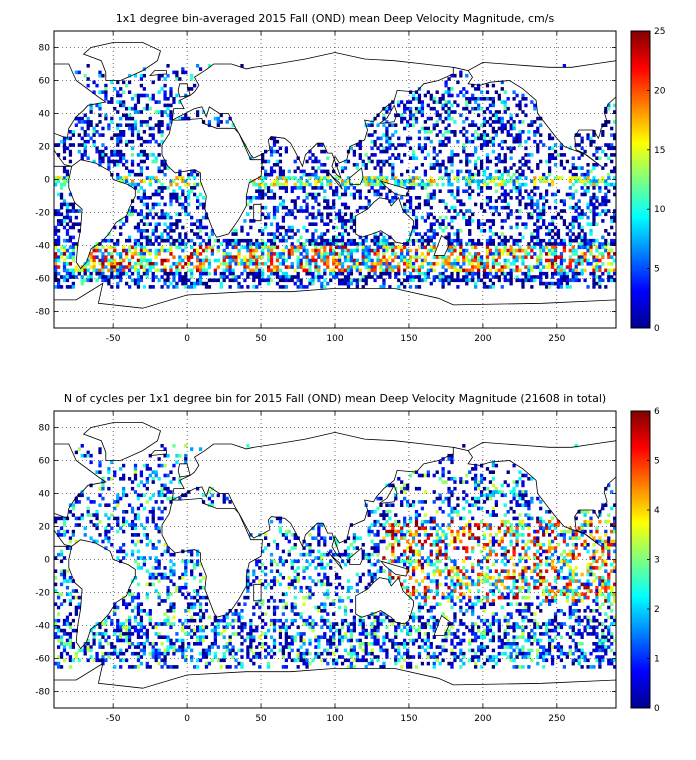 This screenshot has width=696, height=760. What do you see at coordinates (113, 339) in the screenshot?
I see `x-tick-label: -50` at bounding box center [113, 339].